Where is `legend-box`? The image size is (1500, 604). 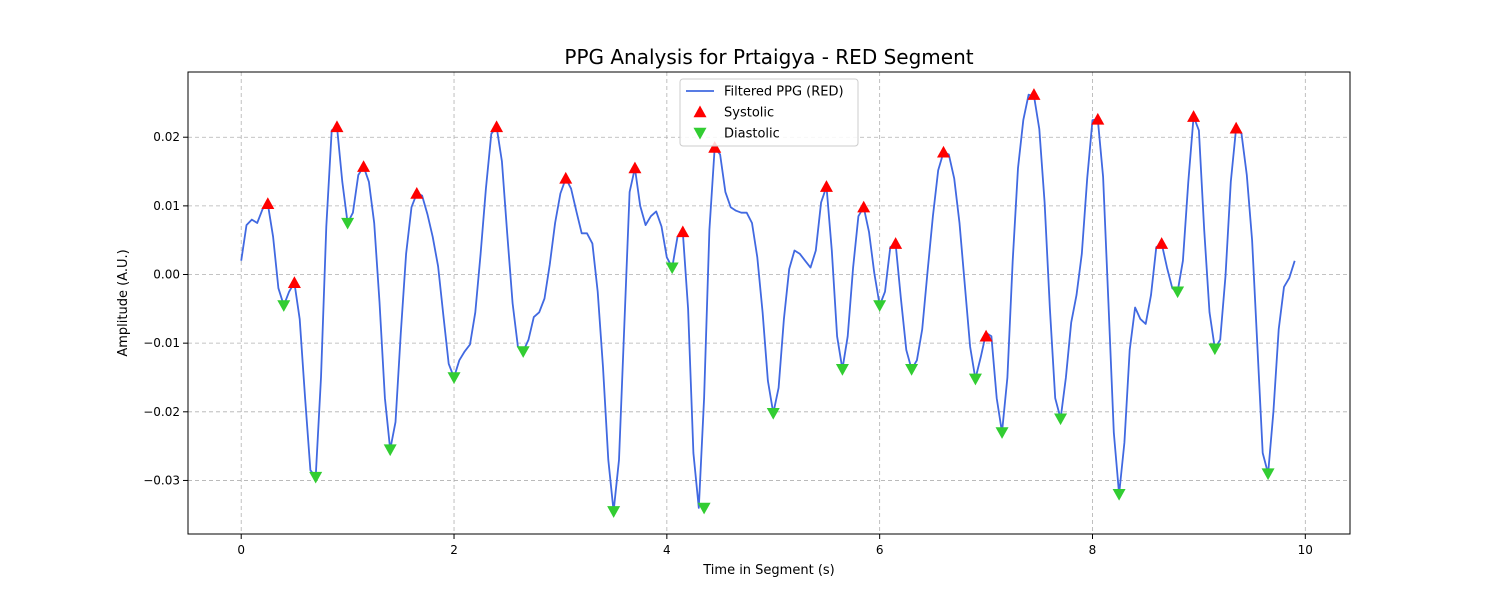 legend-box is located at coordinates (769, 112).